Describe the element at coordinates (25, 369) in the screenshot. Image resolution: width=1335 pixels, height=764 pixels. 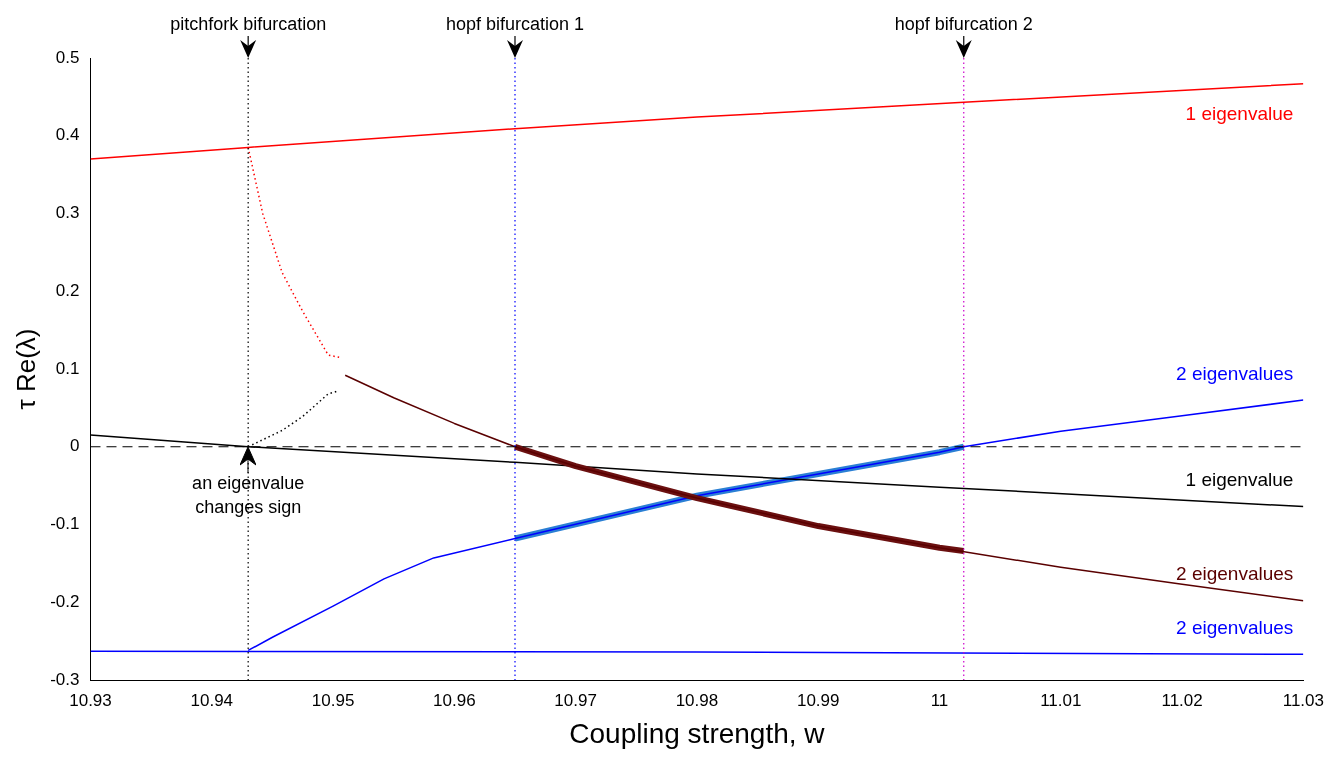
I see `y-axis-title: τ Re(λ)` at that location.